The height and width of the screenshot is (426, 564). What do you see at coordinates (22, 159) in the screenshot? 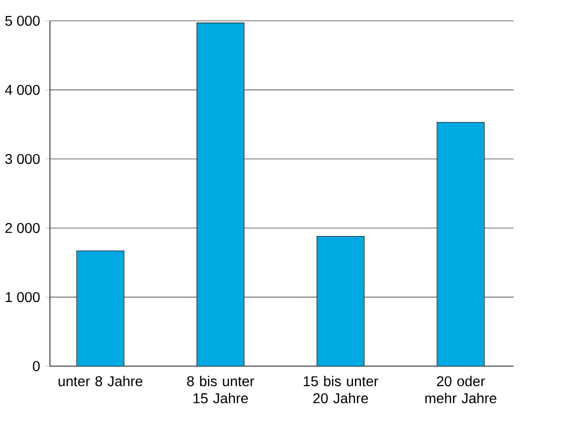
I see `y-tick-label: 3 000` at bounding box center [22, 159].